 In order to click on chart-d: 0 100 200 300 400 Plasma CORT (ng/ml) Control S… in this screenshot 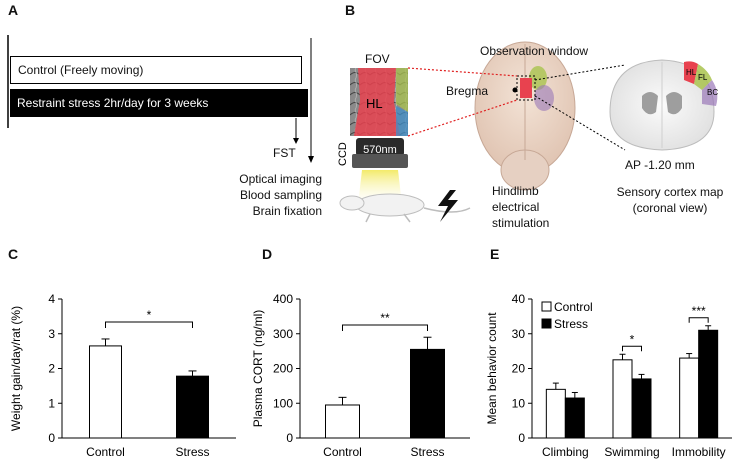, I will do `click(360, 375)`.